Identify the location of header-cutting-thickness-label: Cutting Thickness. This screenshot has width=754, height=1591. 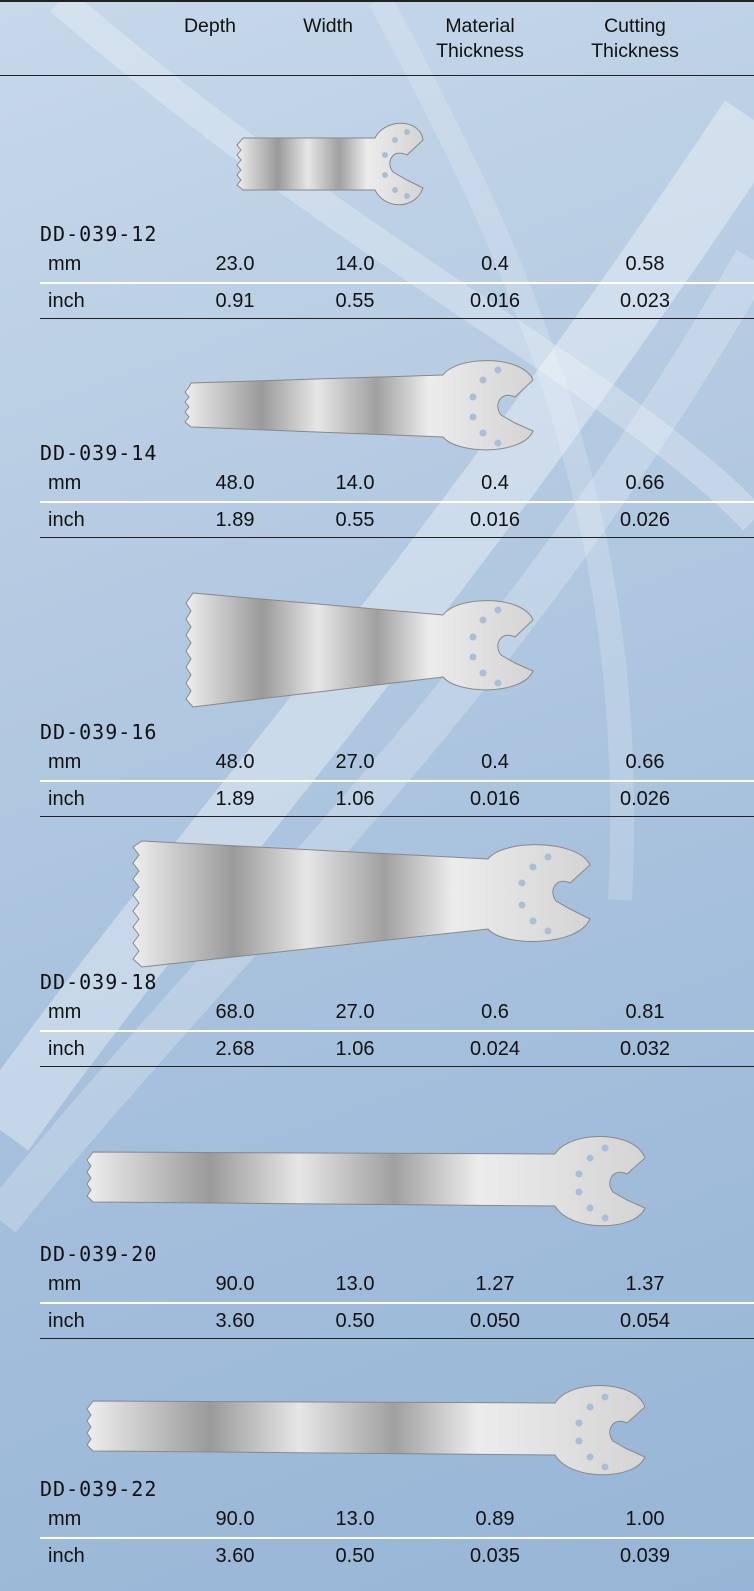
(635, 38).